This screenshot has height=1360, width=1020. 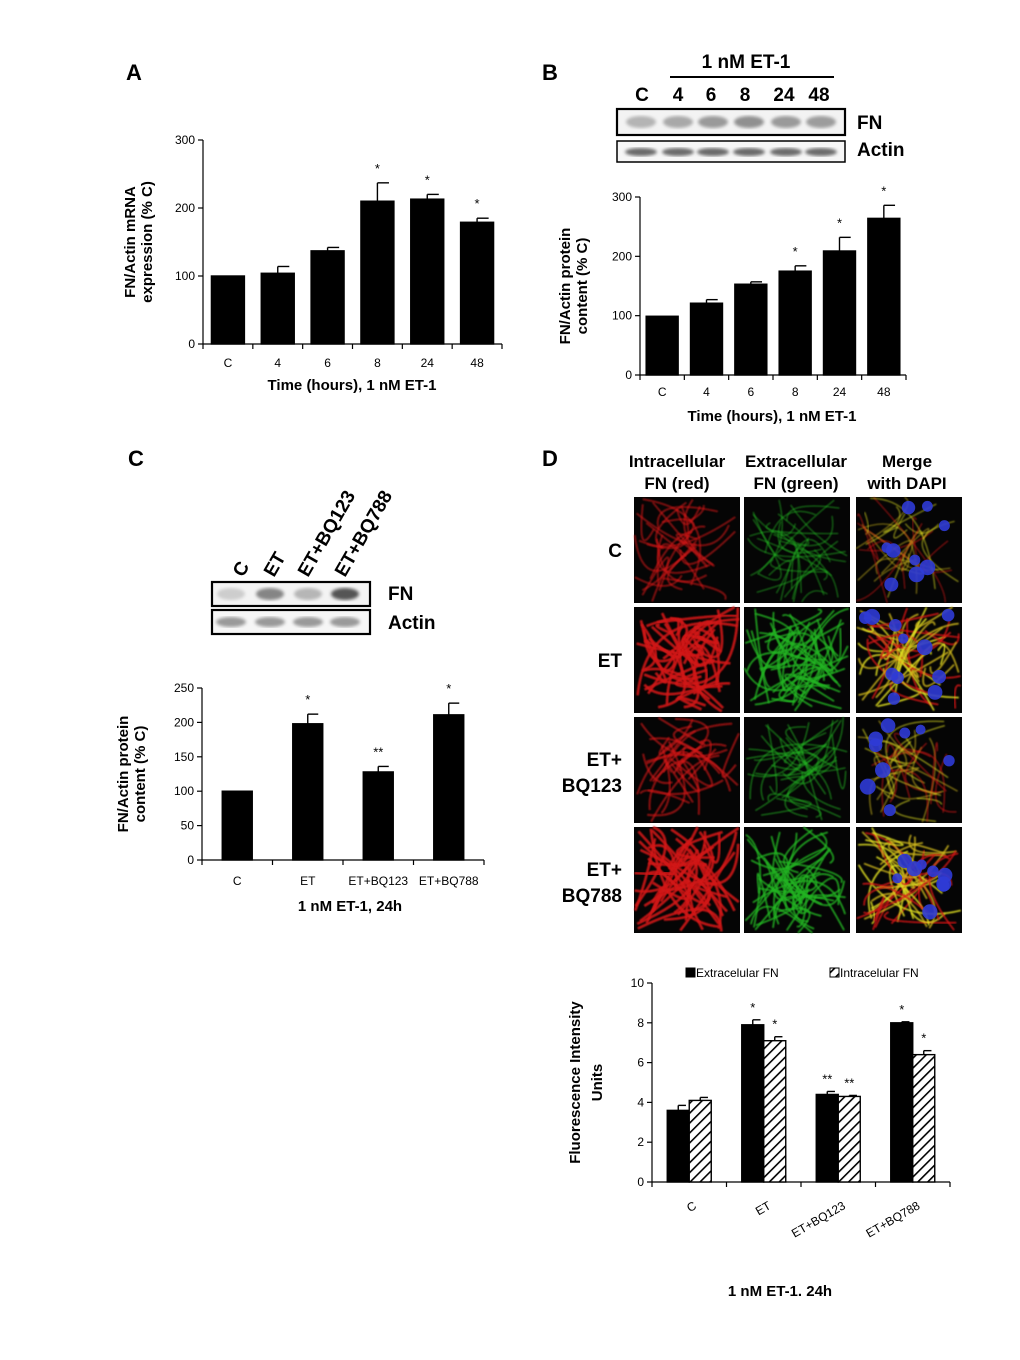 What do you see at coordinates (676, 483) in the screenshot?
I see `micrograph-column-header: FN (red)` at bounding box center [676, 483].